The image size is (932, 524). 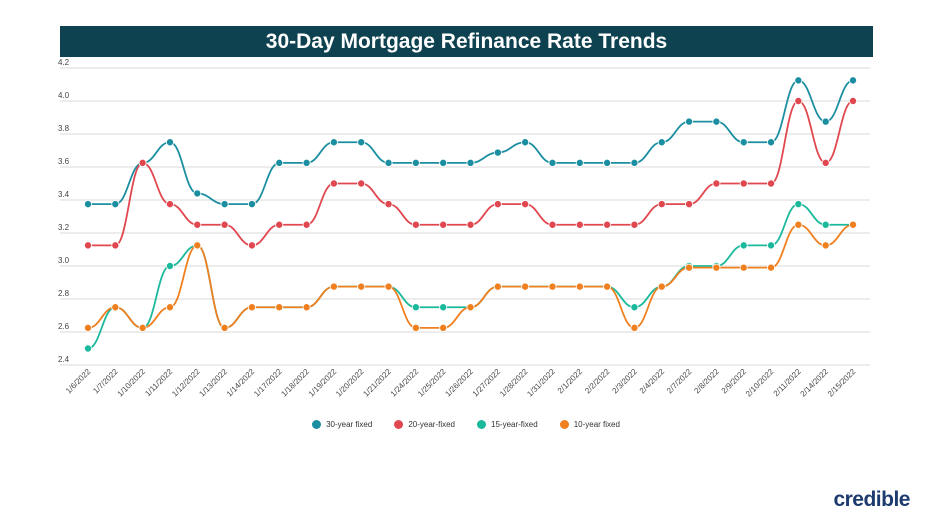 What do you see at coordinates (424, 424) in the screenshot?
I see `legend-item: 20-year-fixed` at bounding box center [424, 424].